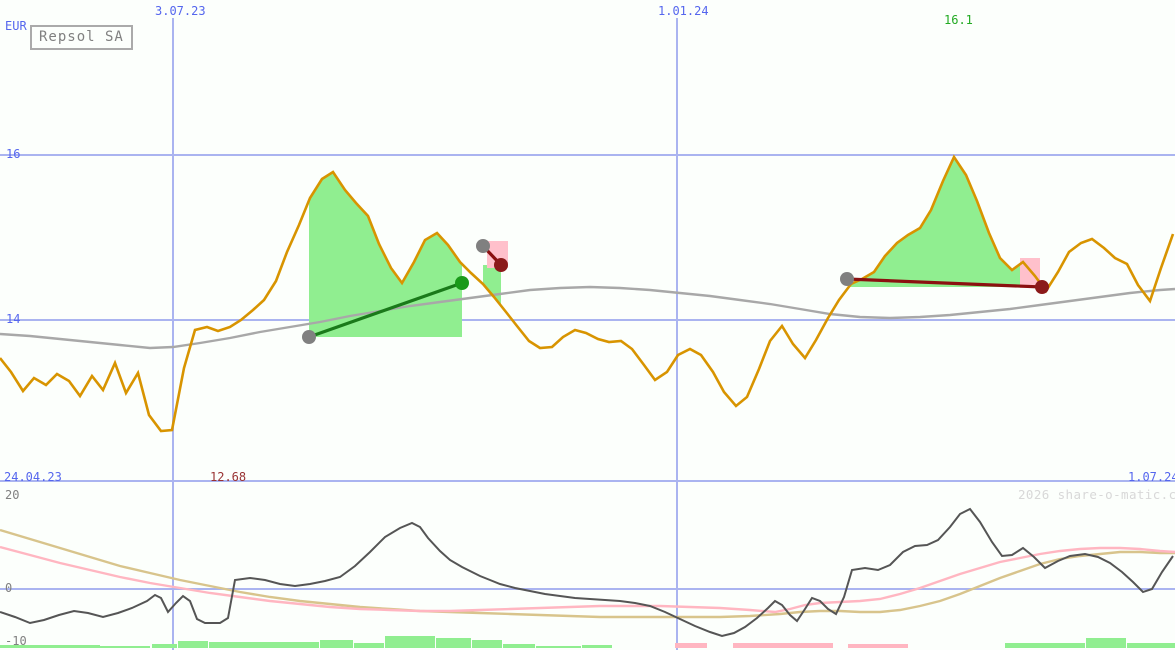 Image resolution: width=1175 pixels, height=650 pixels. Describe the element at coordinates (16, 26) in the screenshot. I see `currency-label: EUR` at that location.